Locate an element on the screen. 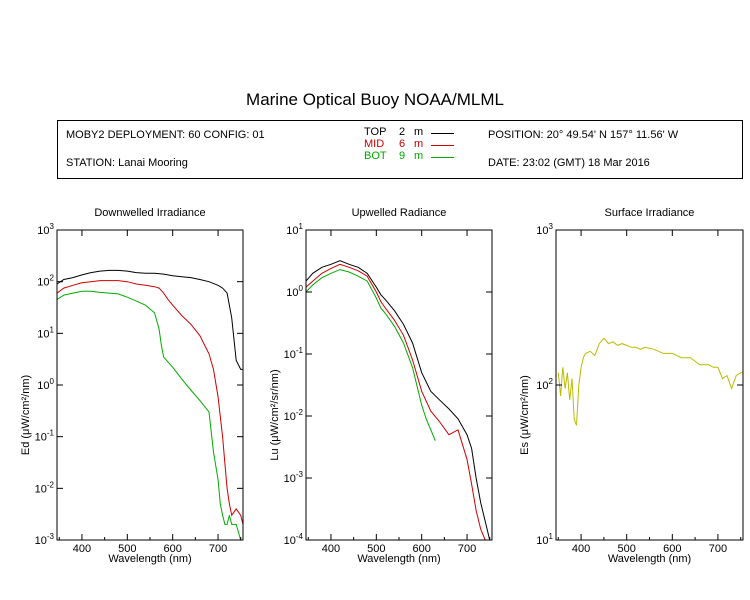 The height and width of the screenshot is (600, 750). panel-title: Upwelled Radiance is located at coordinates (399, 213).